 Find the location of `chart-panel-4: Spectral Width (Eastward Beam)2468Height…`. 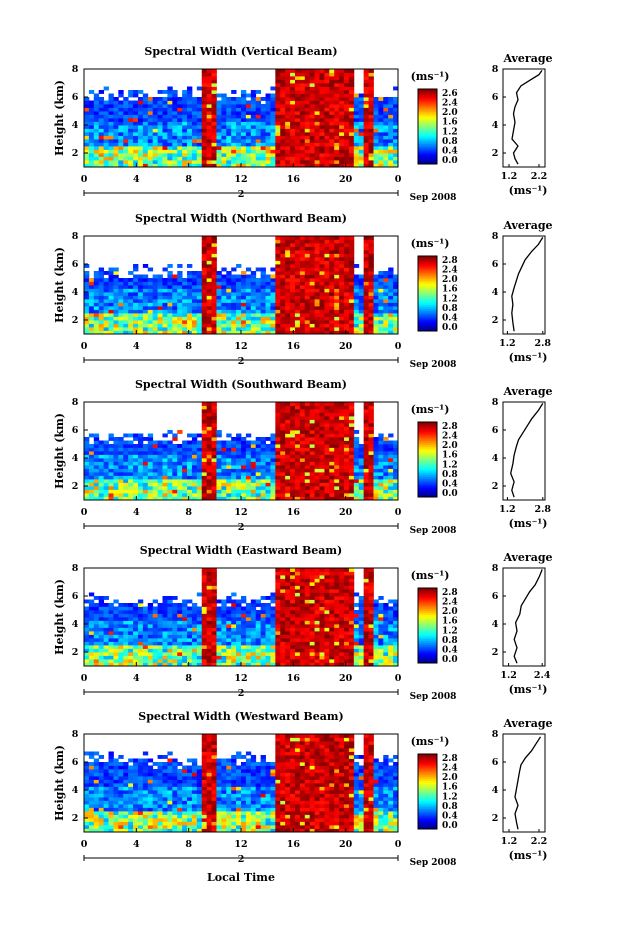

chart-panel-4: Spectral Width (Eastward Beam)2468Height… is located at coordinates (303, 623).